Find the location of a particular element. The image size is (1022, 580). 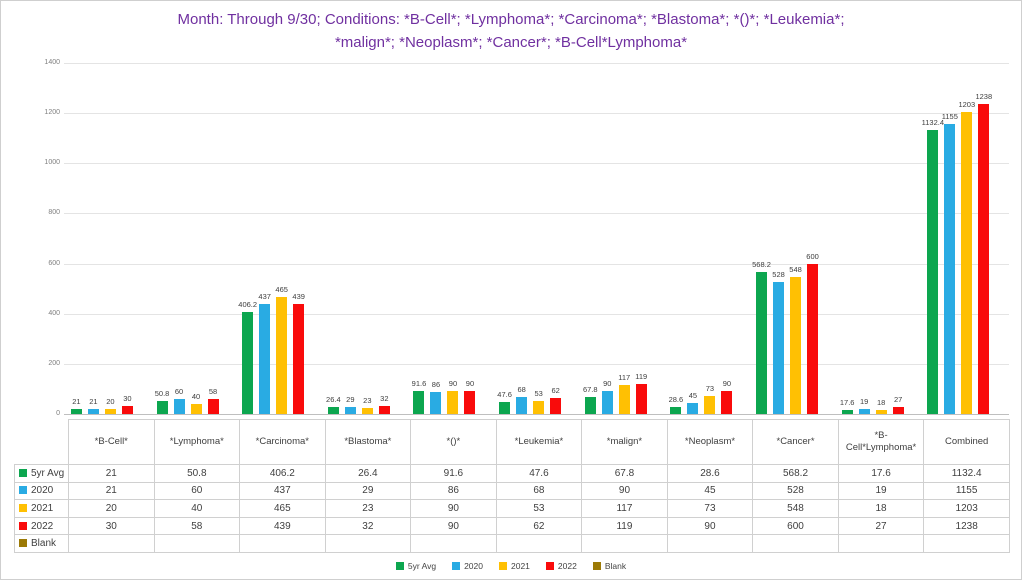

y-axis-tick-label: 800 is located at coordinates (54, 213).